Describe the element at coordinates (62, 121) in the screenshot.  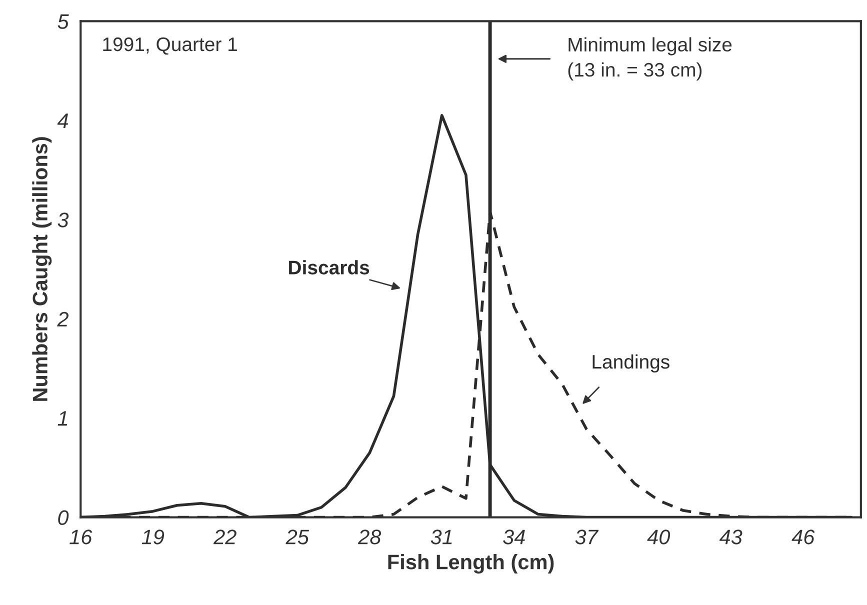
I see `y-tick-label: 4` at that location.